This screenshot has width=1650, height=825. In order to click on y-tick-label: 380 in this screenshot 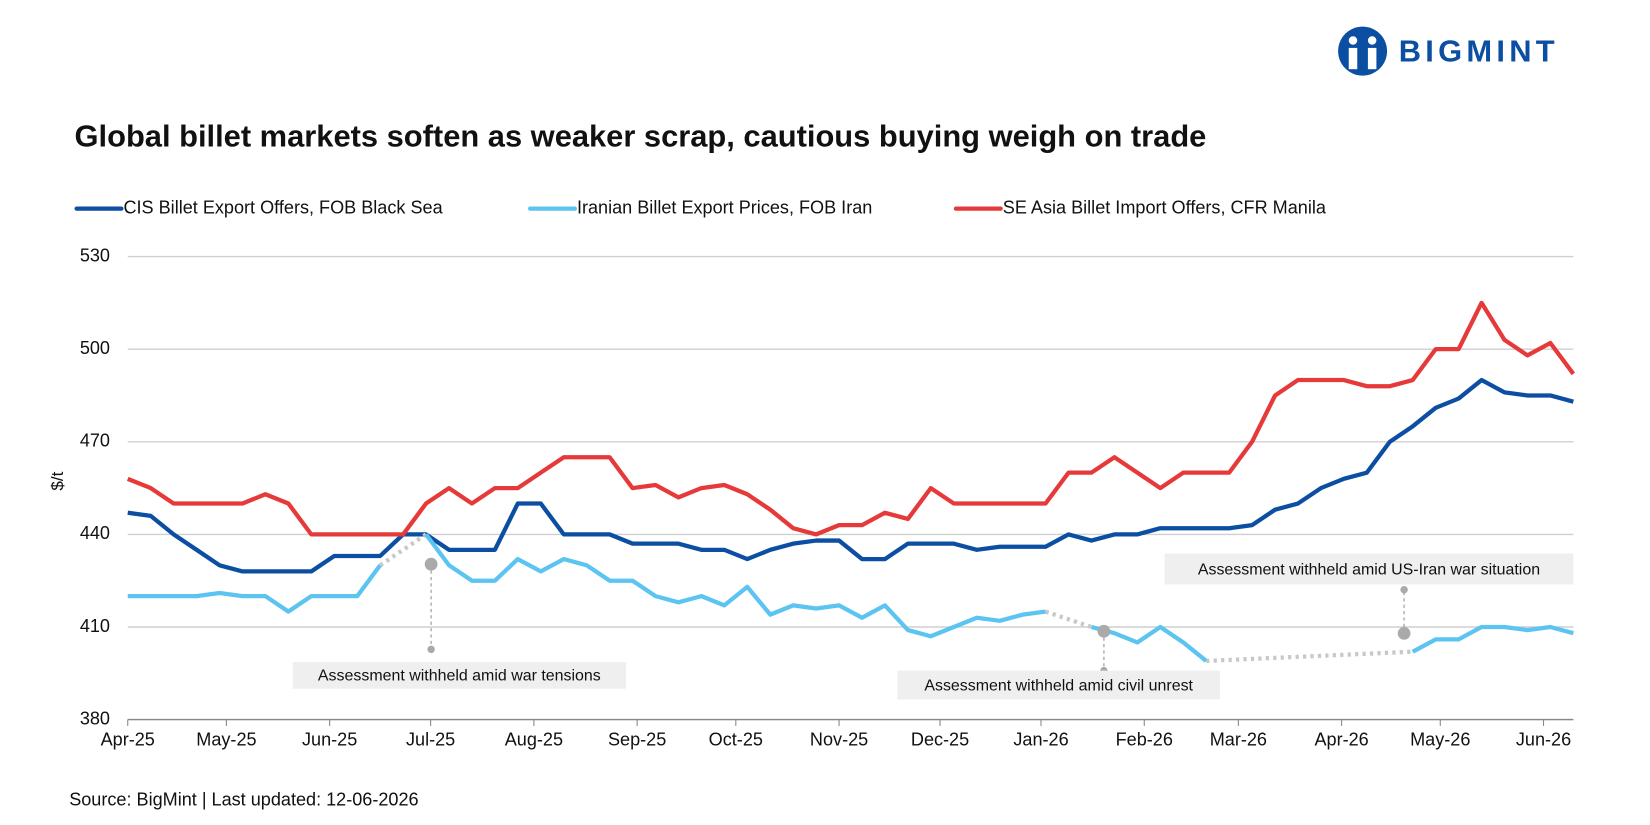, I will do `click(95, 718)`.